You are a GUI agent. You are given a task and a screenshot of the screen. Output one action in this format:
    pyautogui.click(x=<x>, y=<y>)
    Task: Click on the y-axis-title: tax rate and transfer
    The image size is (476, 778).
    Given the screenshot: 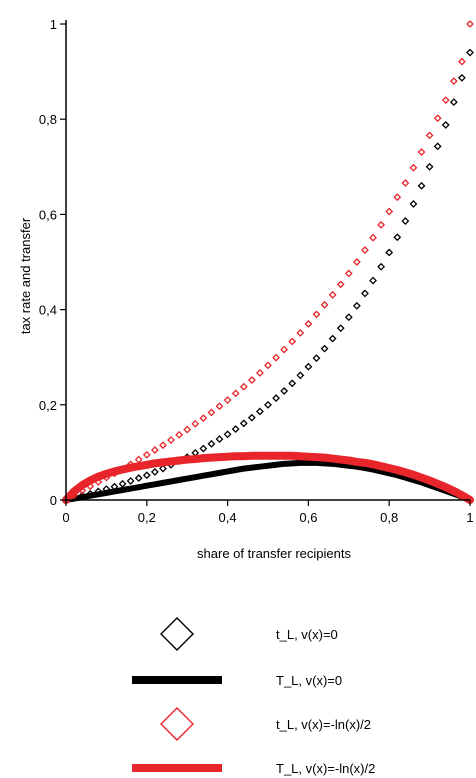 What is the action you would take?
    pyautogui.click(x=25, y=275)
    